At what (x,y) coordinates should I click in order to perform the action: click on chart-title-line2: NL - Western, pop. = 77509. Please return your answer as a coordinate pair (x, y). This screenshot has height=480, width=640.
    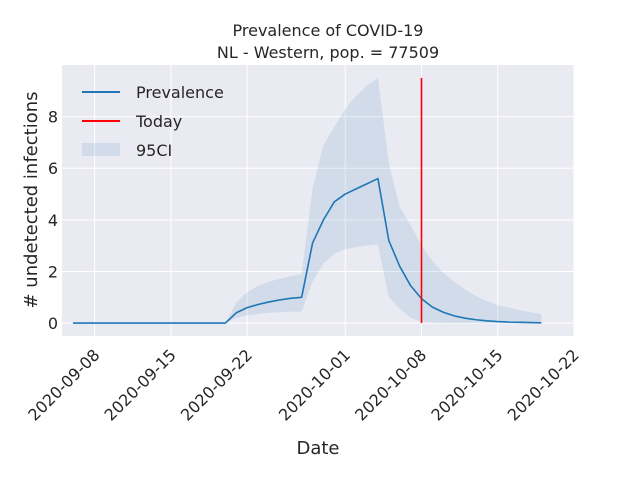
    Looking at the image, I should click on (328, 52).